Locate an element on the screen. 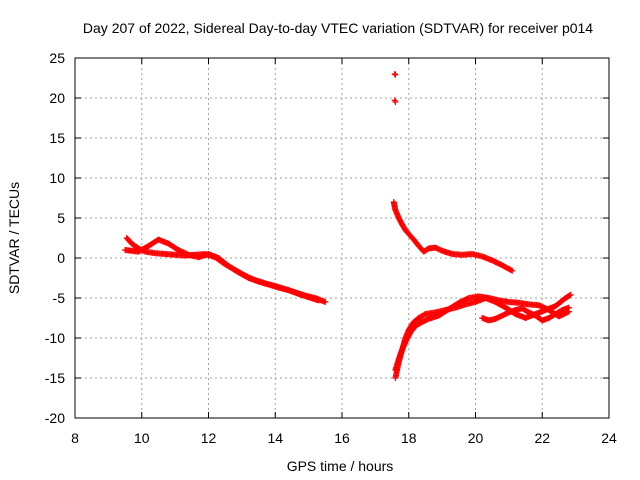 This screenshot has width=640, height=480. x-tick-label: 8 is located at coordinates (75, 438).